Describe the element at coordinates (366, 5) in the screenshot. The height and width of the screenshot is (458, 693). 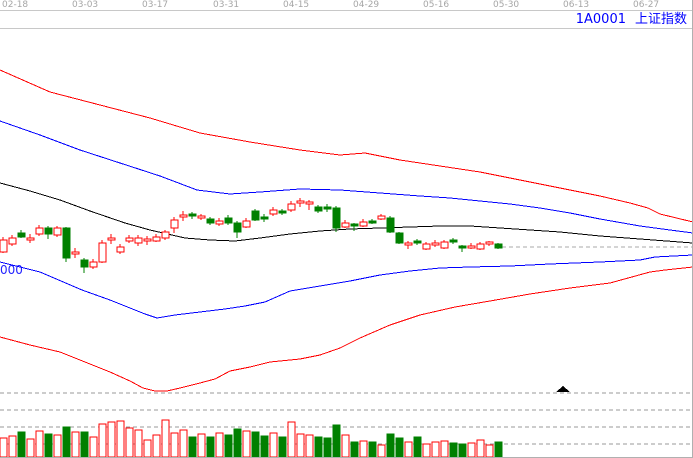
I see `date-tick-5: 04-29` at that location.